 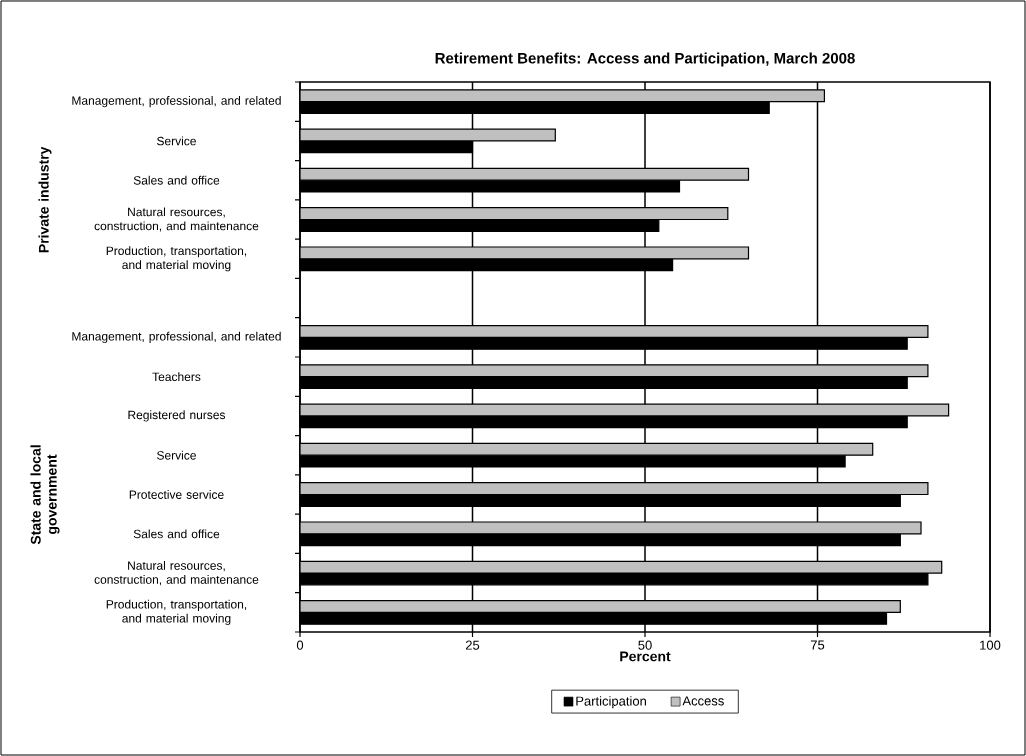 I want to click on x-tick-label: 25, so click(x=472, y=645).